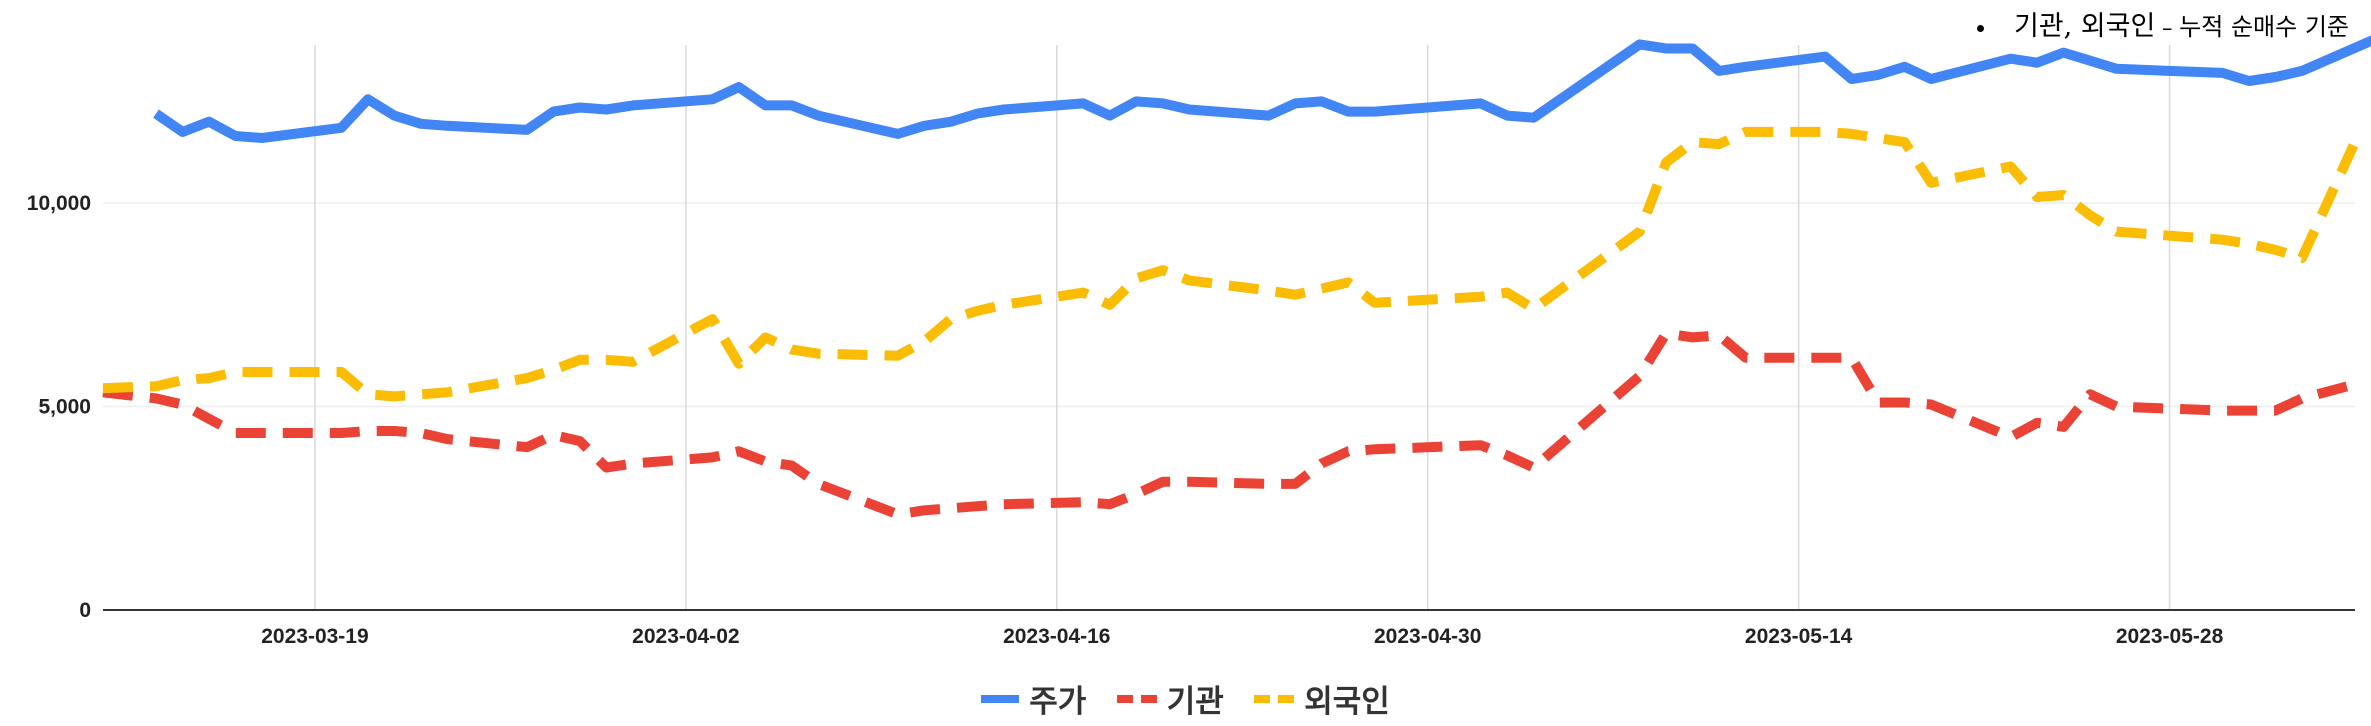  I want to click on legend-item-institution: 기관, so click(1170, 698).